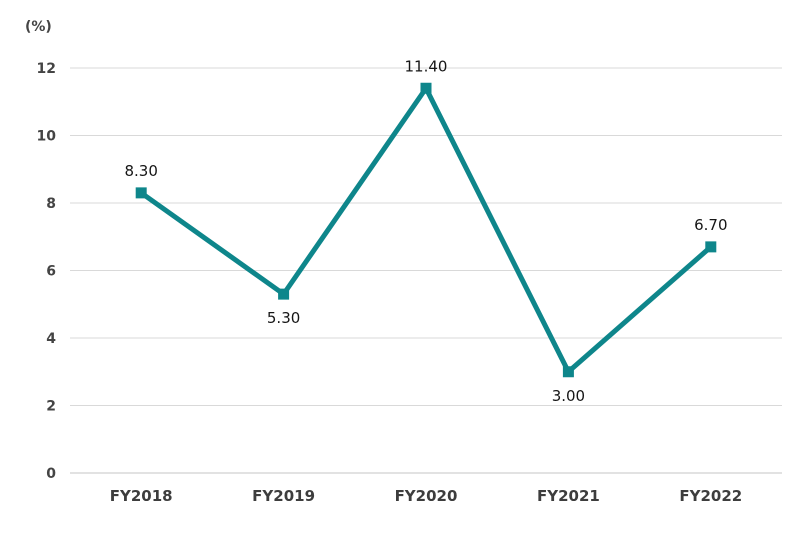 The height and width of the screenshot is (550, 795). What do you see at coordinates (38, 27) in the screenshot?
I see `y-axis-unit-label: (%)` at bounding box center [38, 27].